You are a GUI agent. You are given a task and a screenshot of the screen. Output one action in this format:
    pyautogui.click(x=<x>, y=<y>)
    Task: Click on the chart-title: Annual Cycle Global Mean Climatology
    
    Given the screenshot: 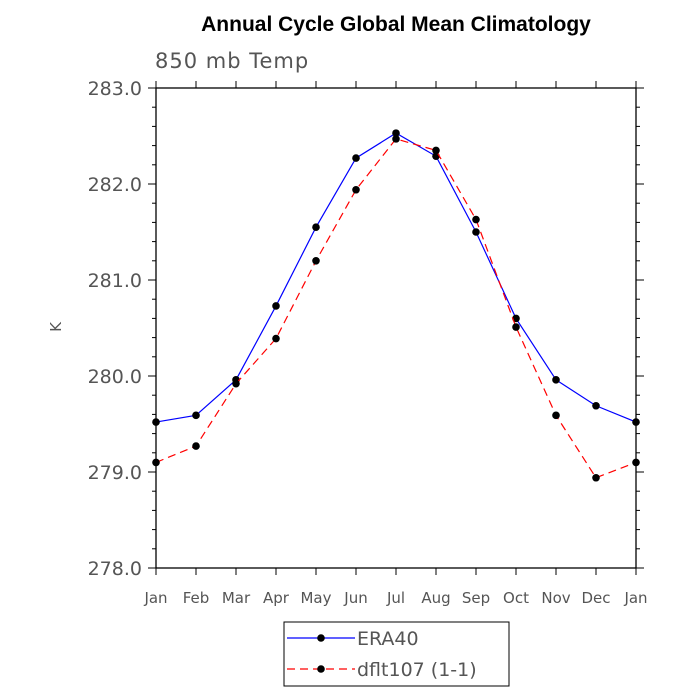 What is the action you would take?
    pyautogui.click(x=396, y=24)
    